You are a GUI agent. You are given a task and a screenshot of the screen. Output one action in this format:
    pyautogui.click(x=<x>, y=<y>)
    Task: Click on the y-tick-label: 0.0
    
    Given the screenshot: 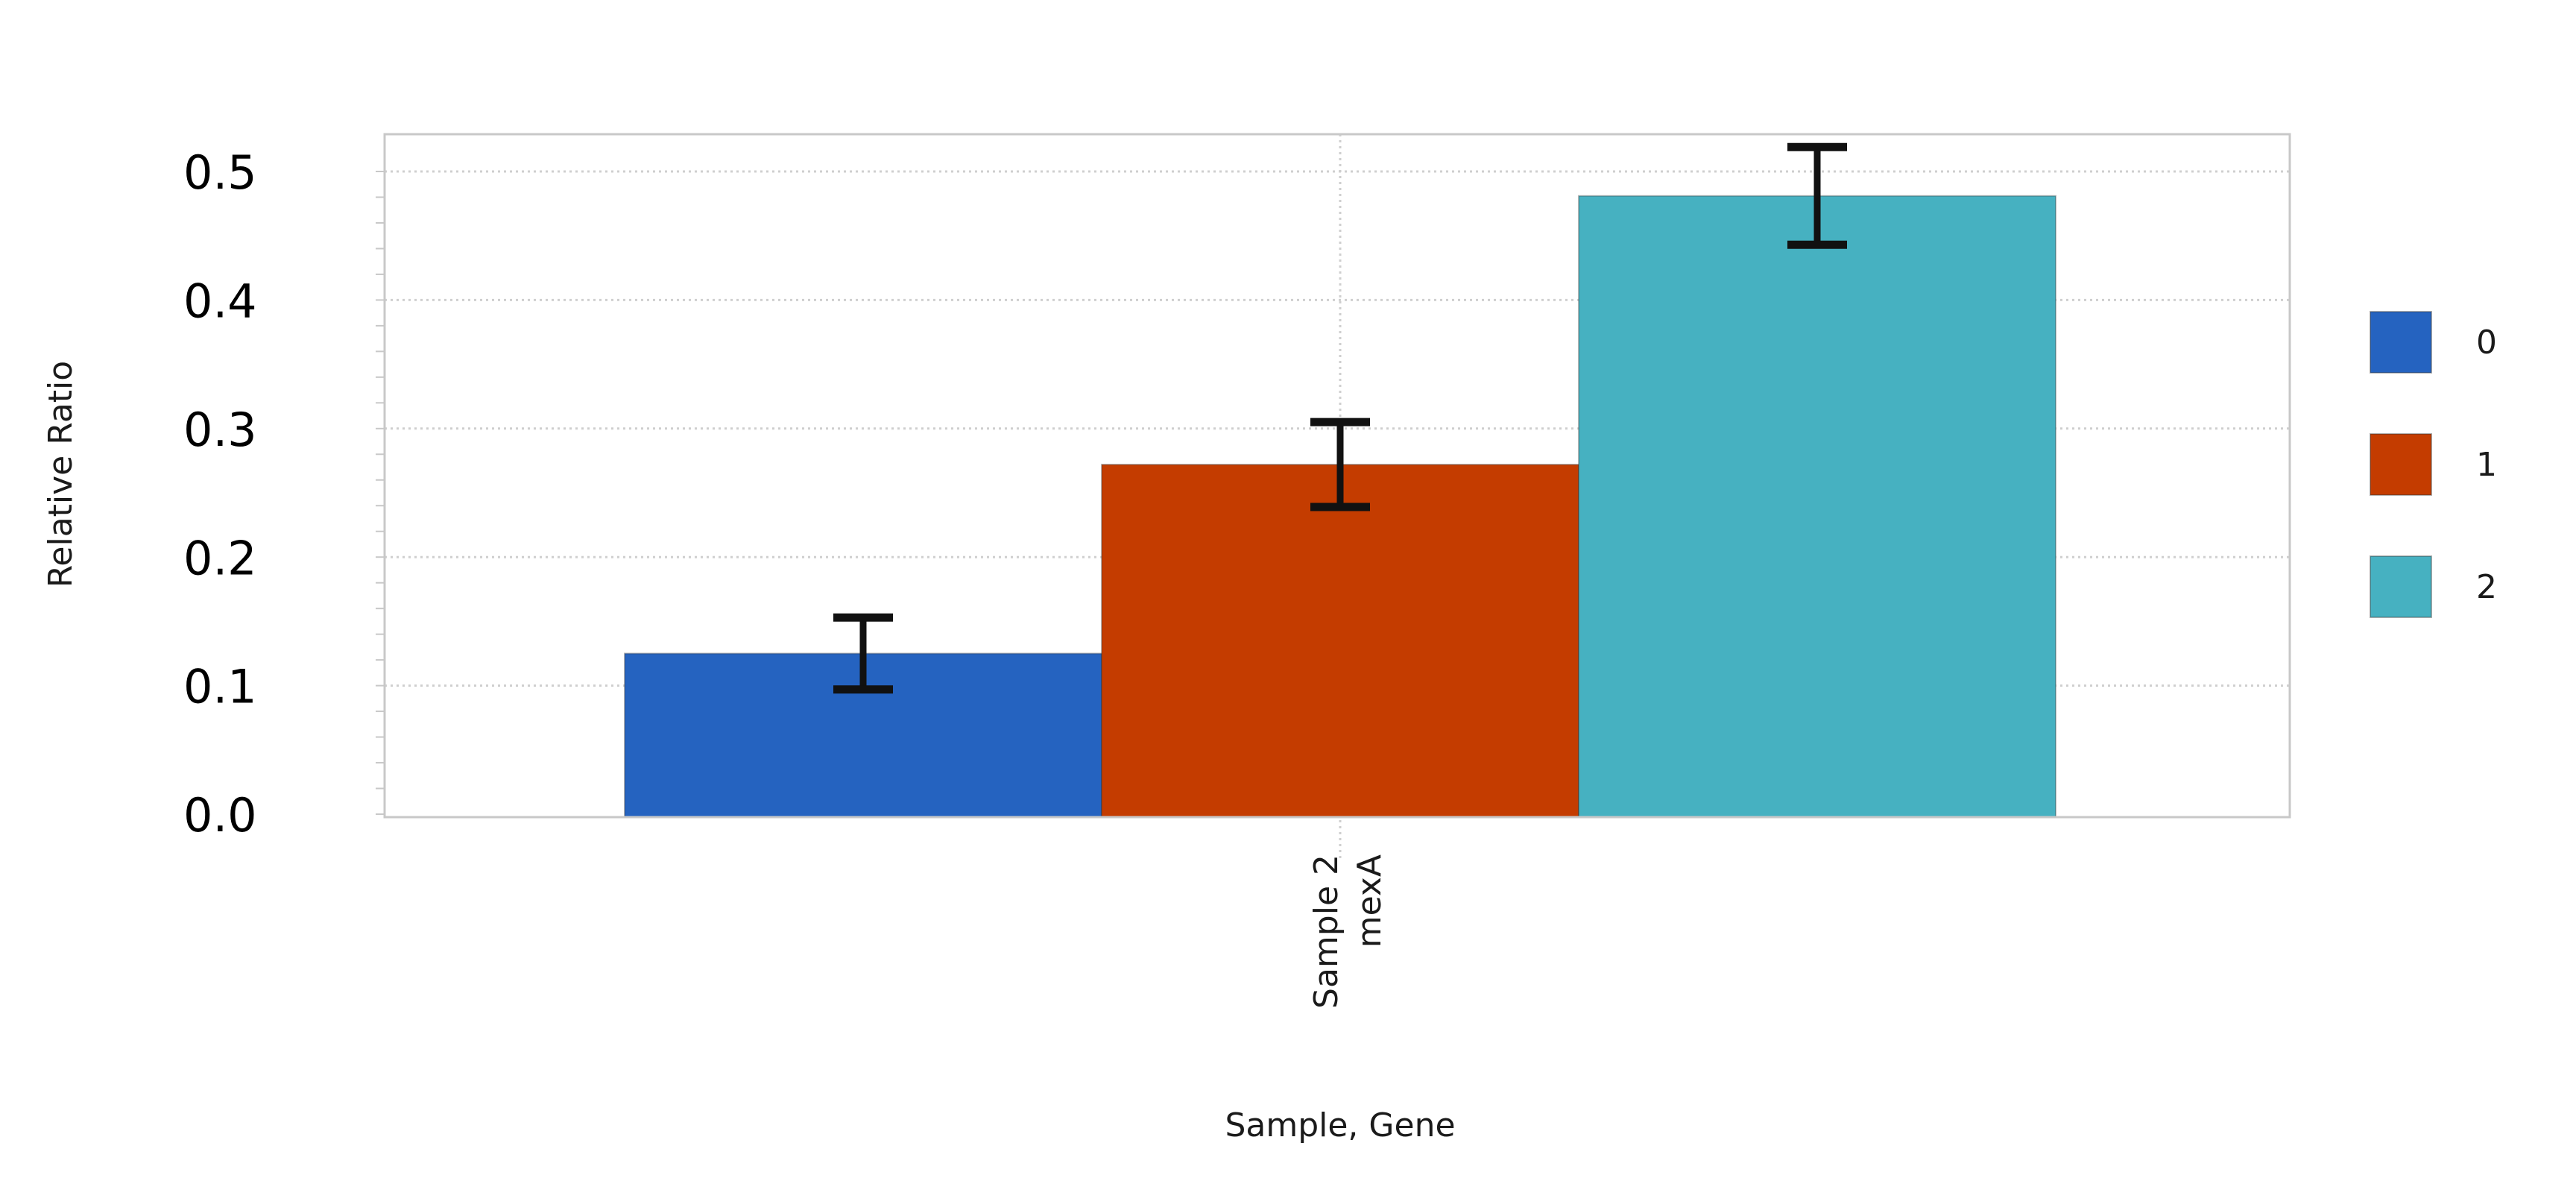 What is the action you would take?
    pyautogui.click(x=220, y=815)
    